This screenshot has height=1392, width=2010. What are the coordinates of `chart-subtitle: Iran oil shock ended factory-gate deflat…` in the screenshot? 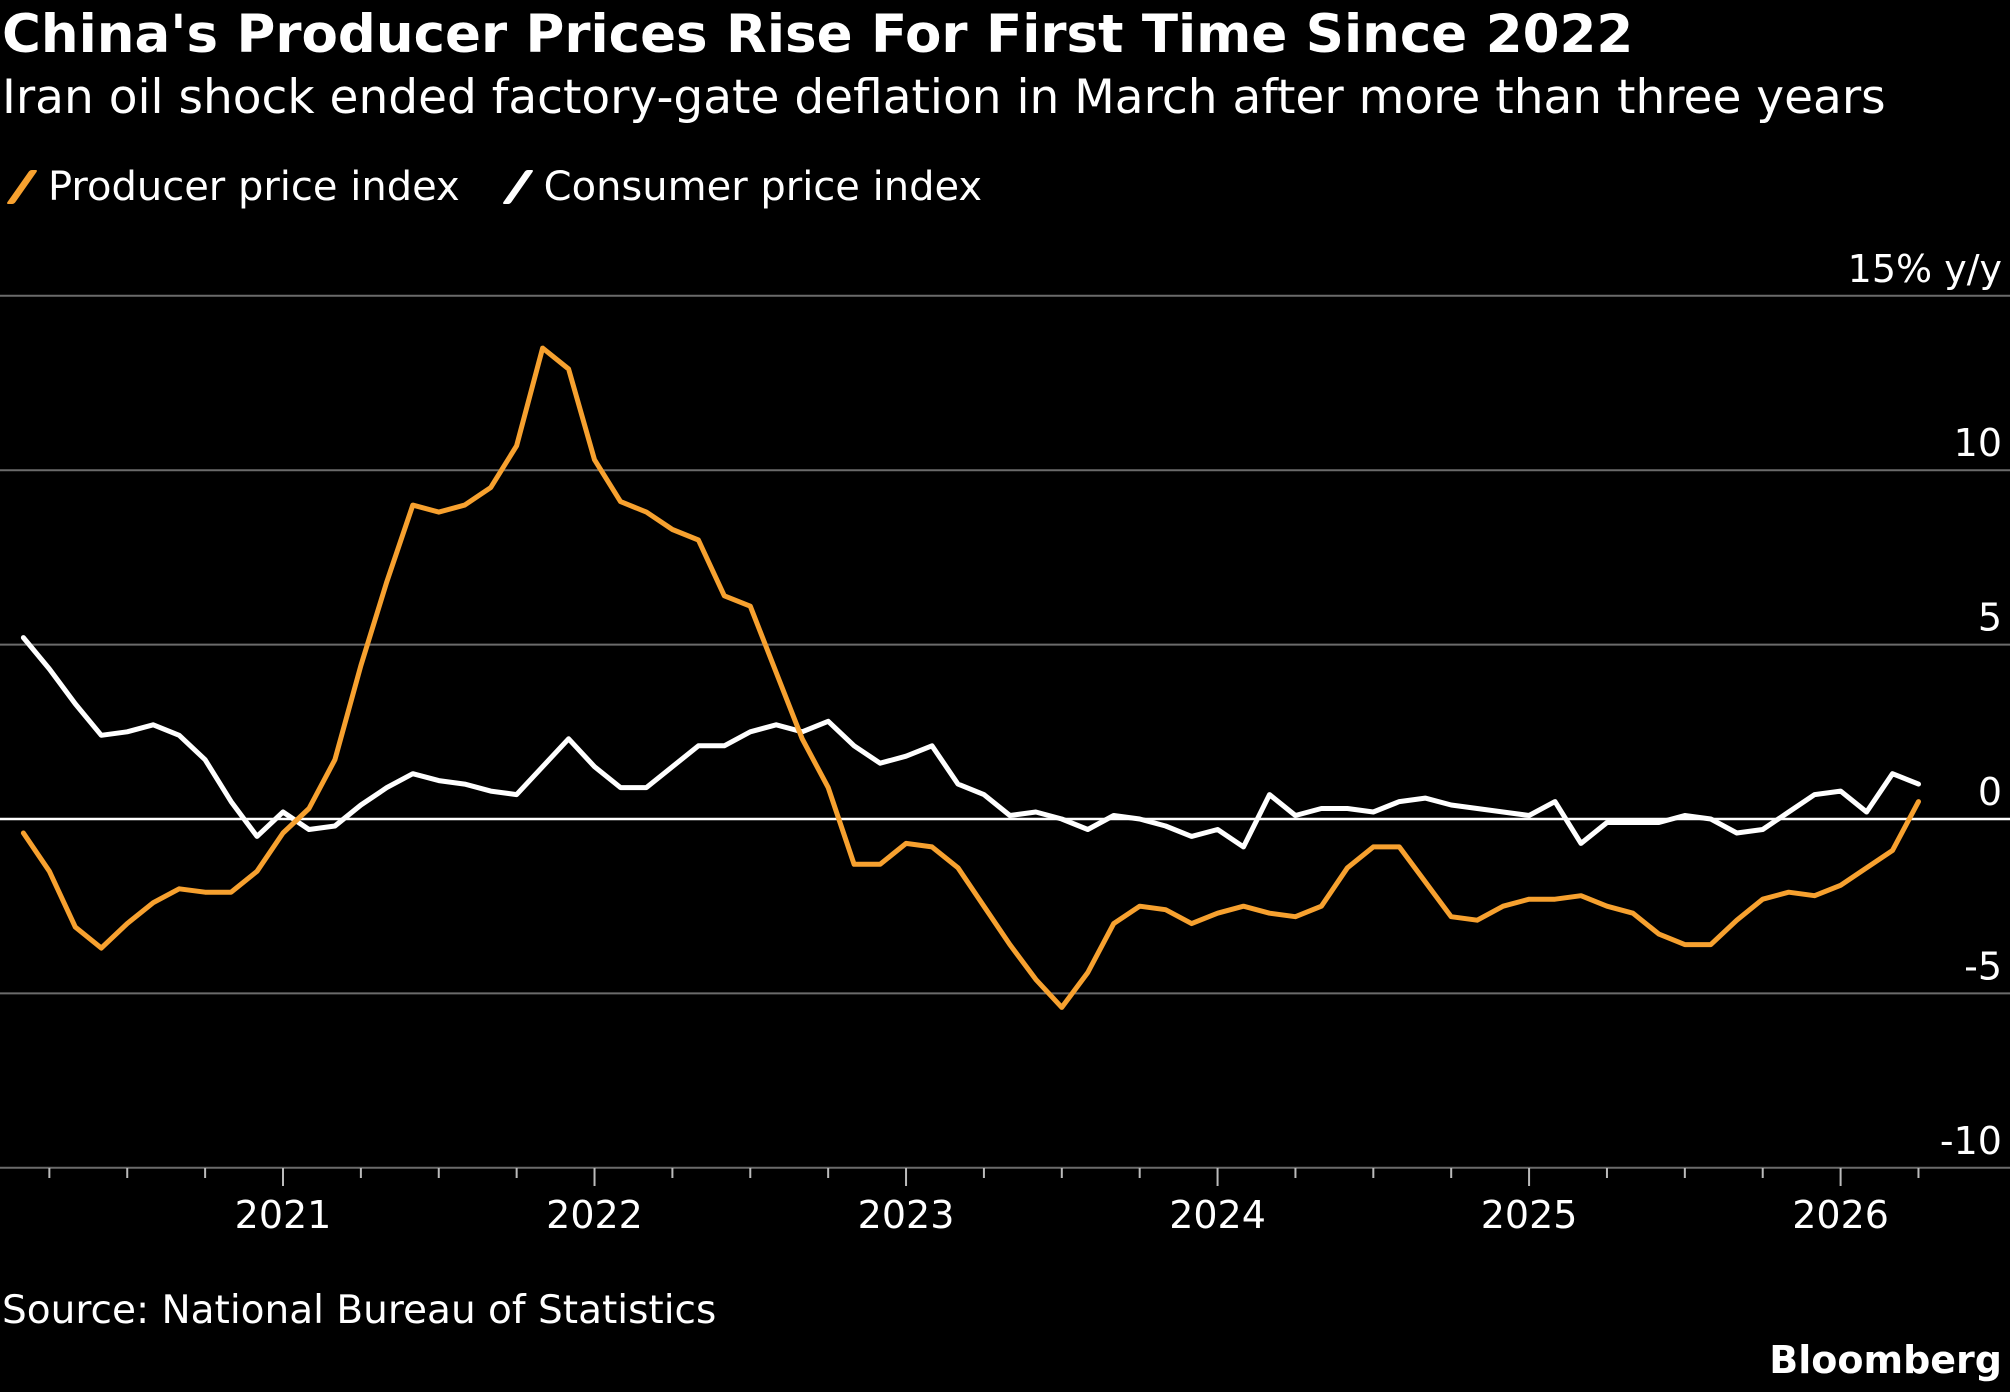 It's located at (944, 97).